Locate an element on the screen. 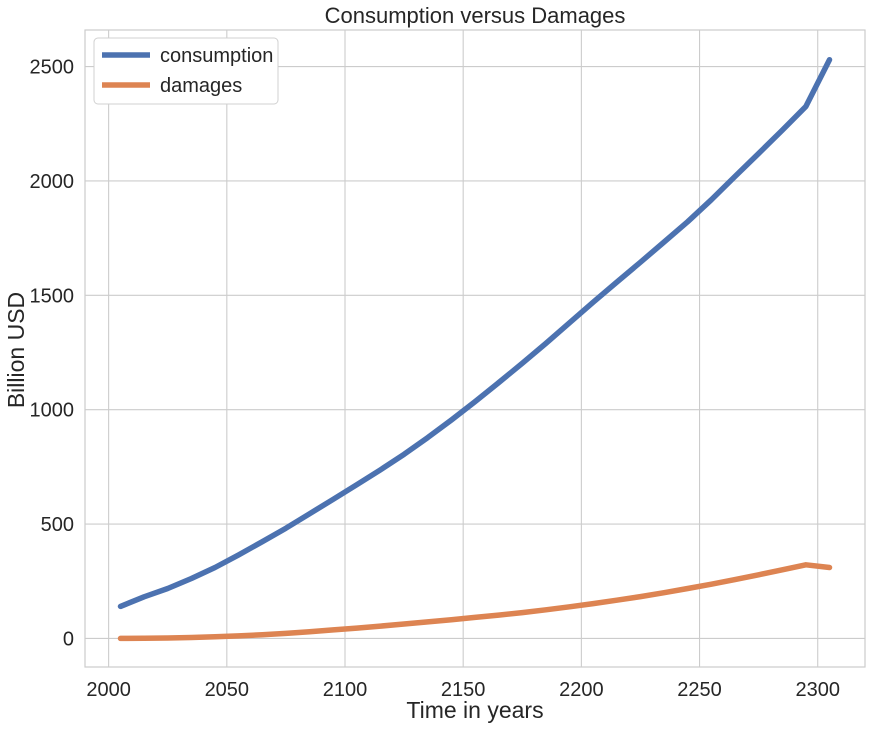  x-tick-label: 2000 is located at coordinates (108, 690).